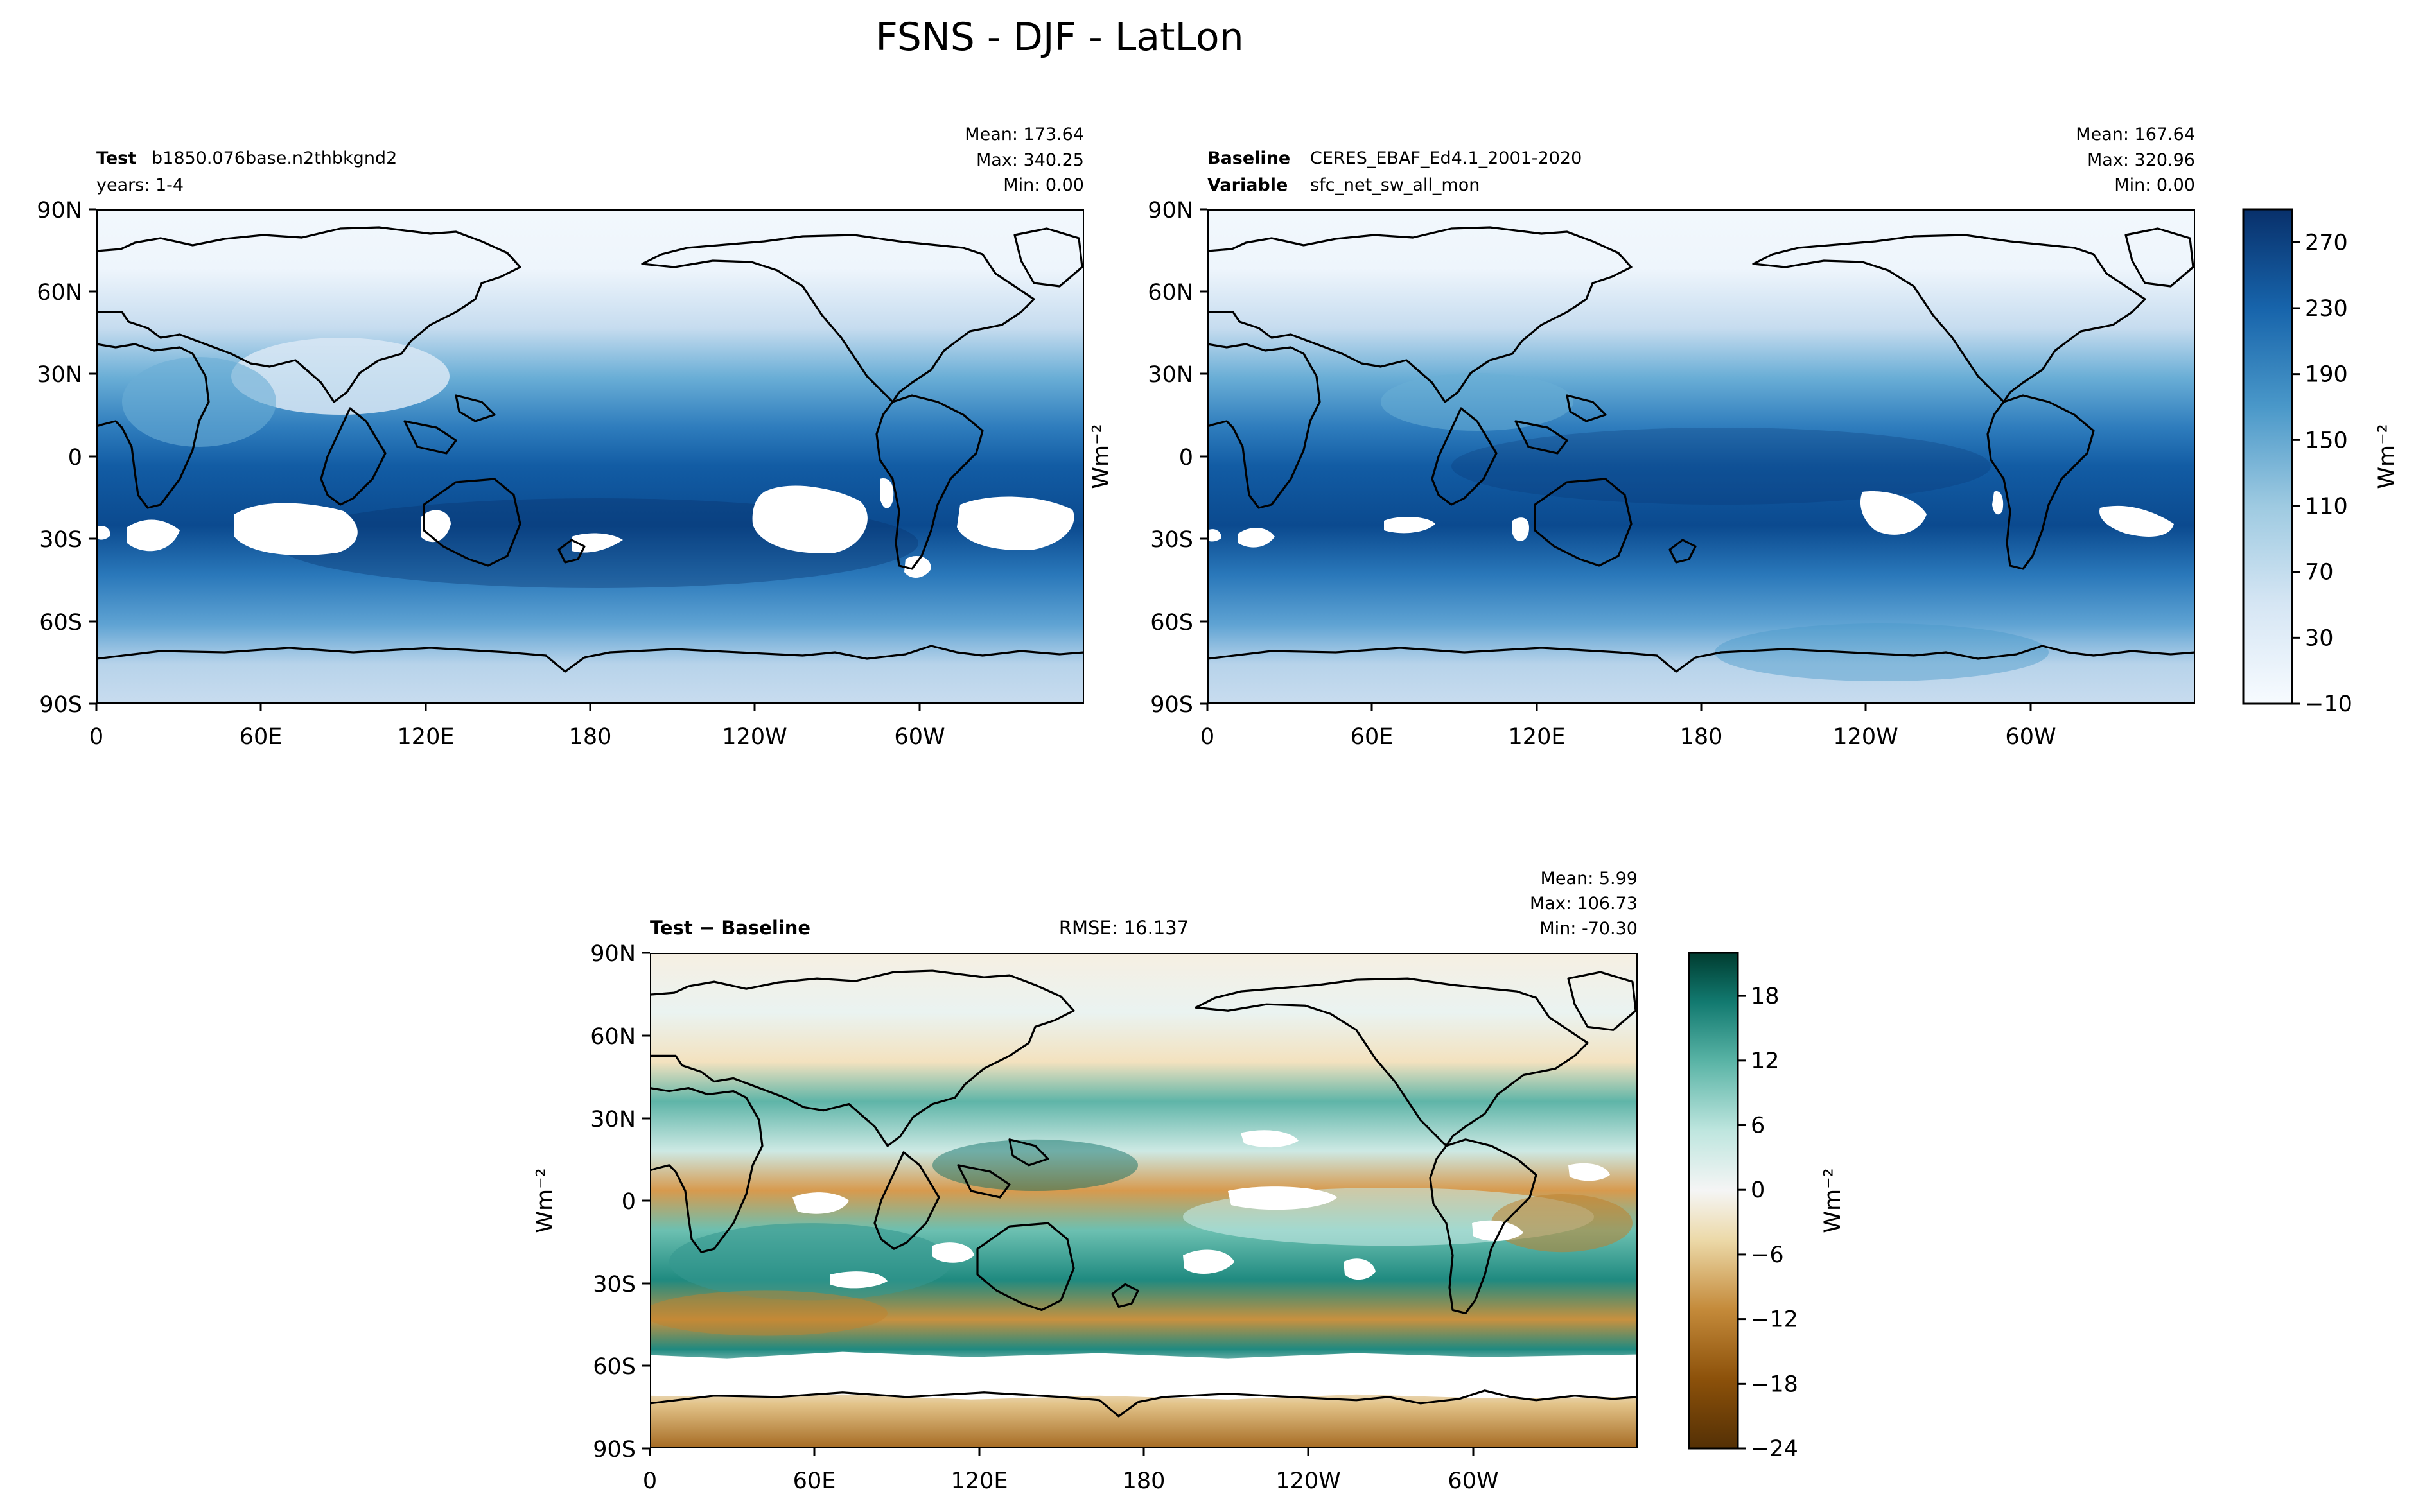 The image size is (2416, 1512). What do you see at coordinates (1833, 1200) in the screenshot?
I see `diff-colorbar-label: Wm⁻²` at bounding box center [1833, 1200].